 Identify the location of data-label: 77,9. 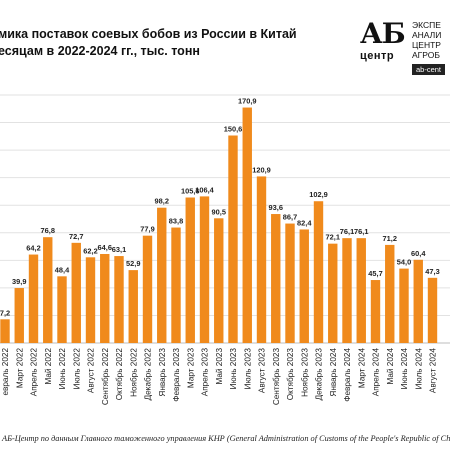
(147, 229).